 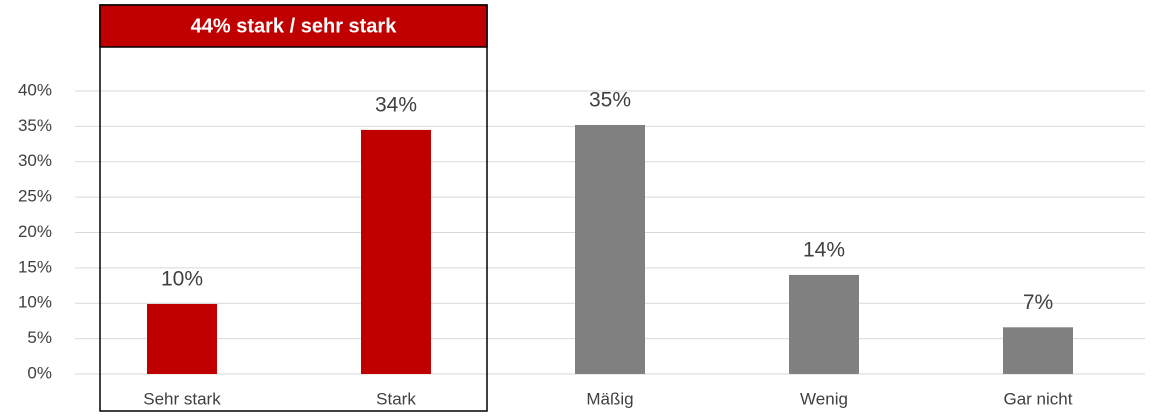 What do you see at coordinates (396, 104) in the screenshot?
I see `value-label: 34%` at bounding box center [396, 104].